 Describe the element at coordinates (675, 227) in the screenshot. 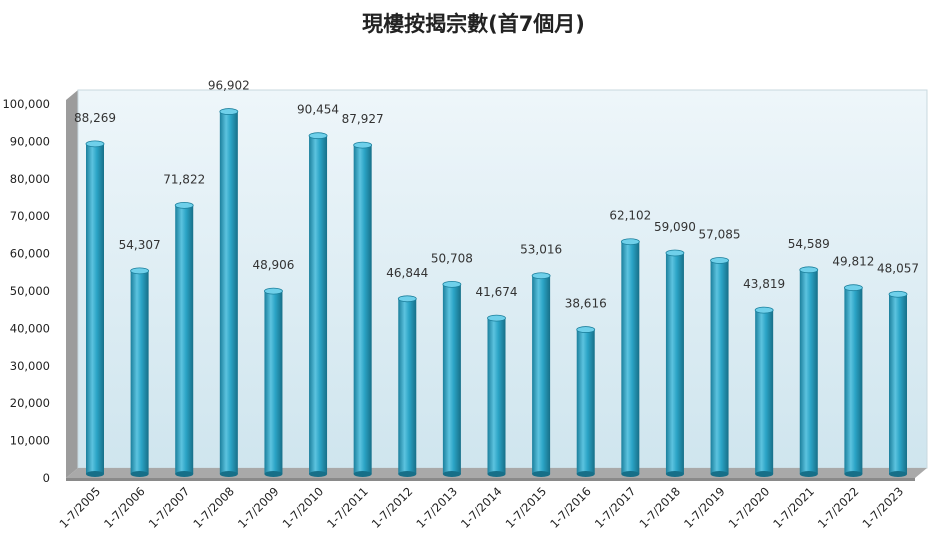

I see `data-label: 59,090` at that location.